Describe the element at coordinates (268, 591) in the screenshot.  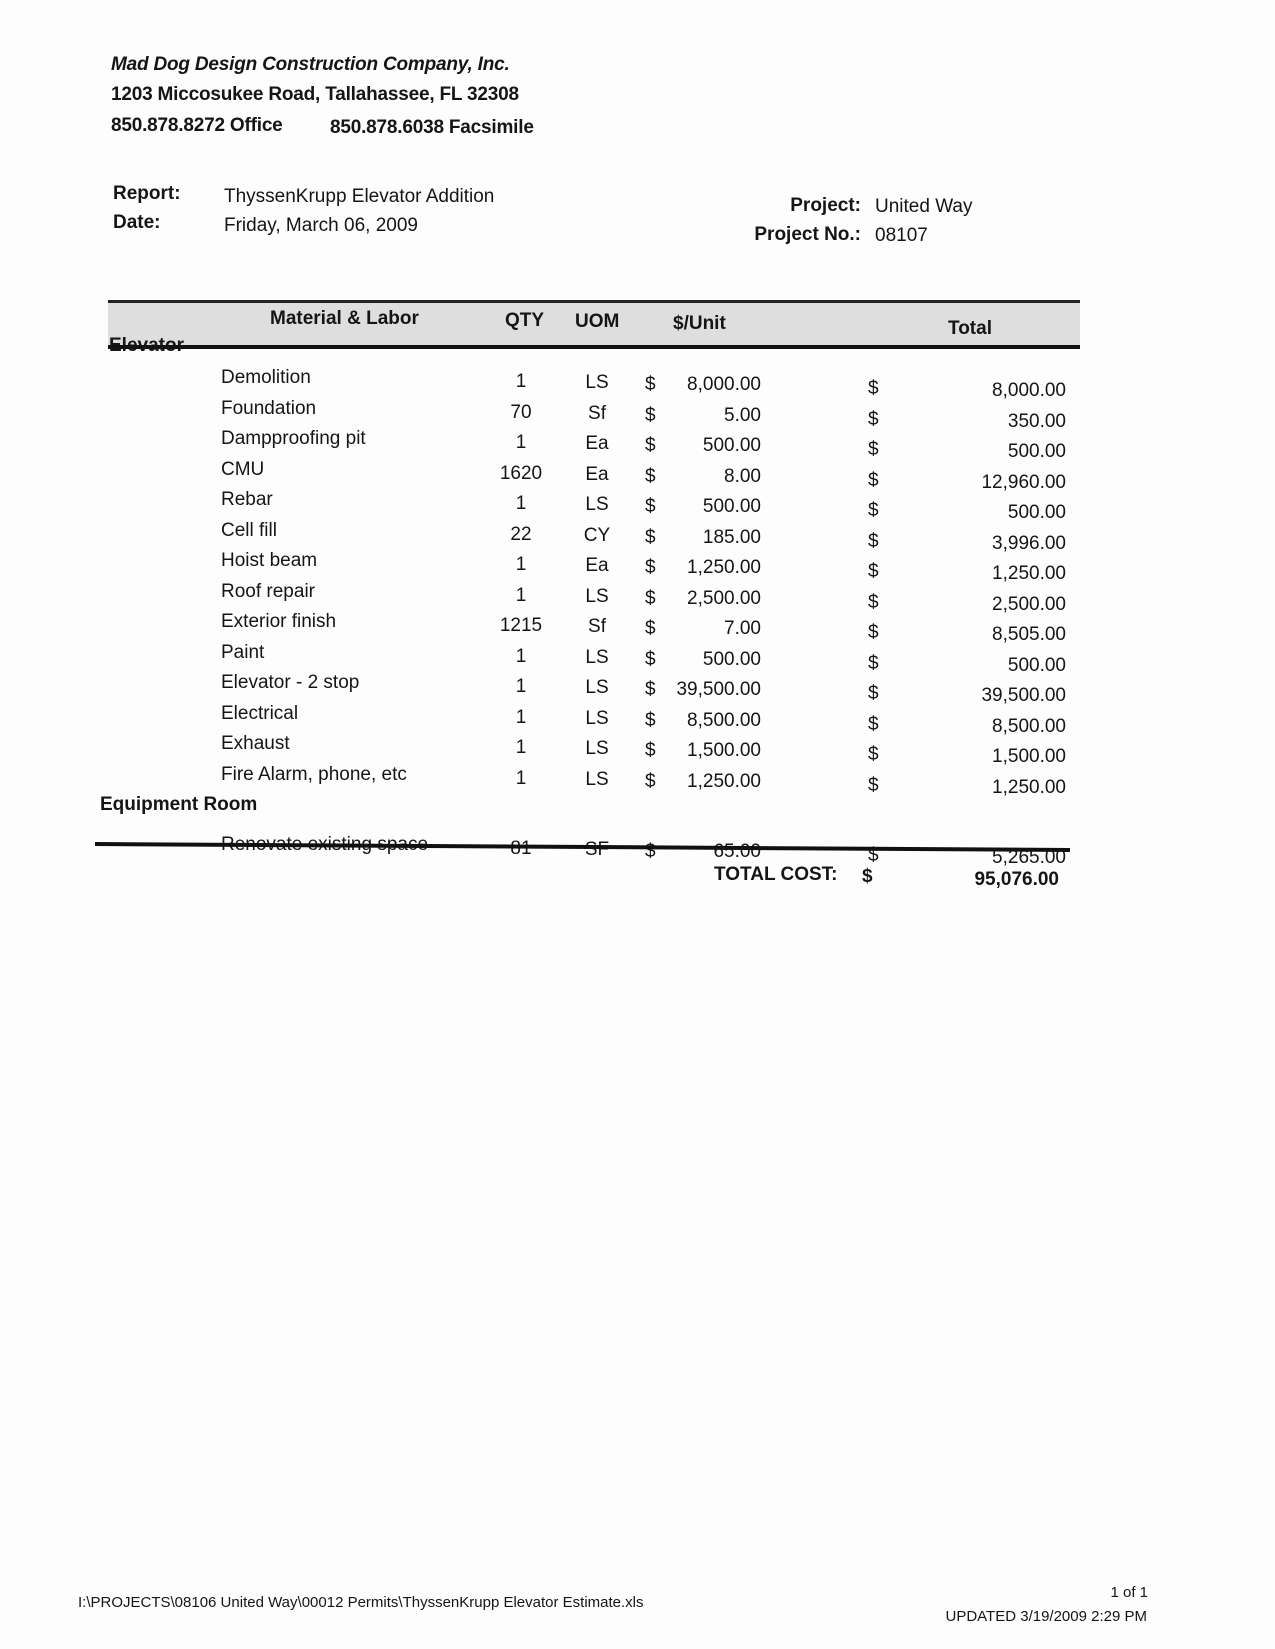
I see `item-name: Roof repair` at that location.